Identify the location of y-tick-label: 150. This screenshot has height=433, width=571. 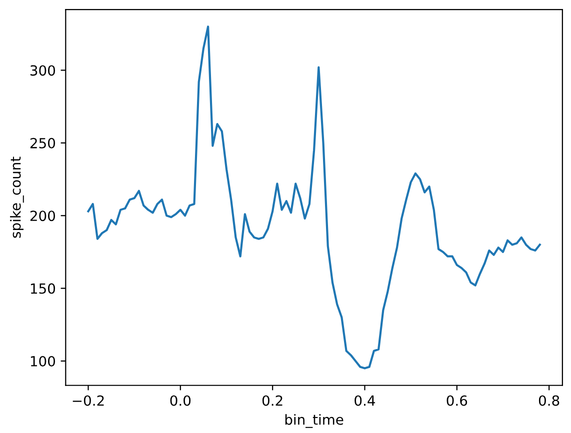
(43, 288).